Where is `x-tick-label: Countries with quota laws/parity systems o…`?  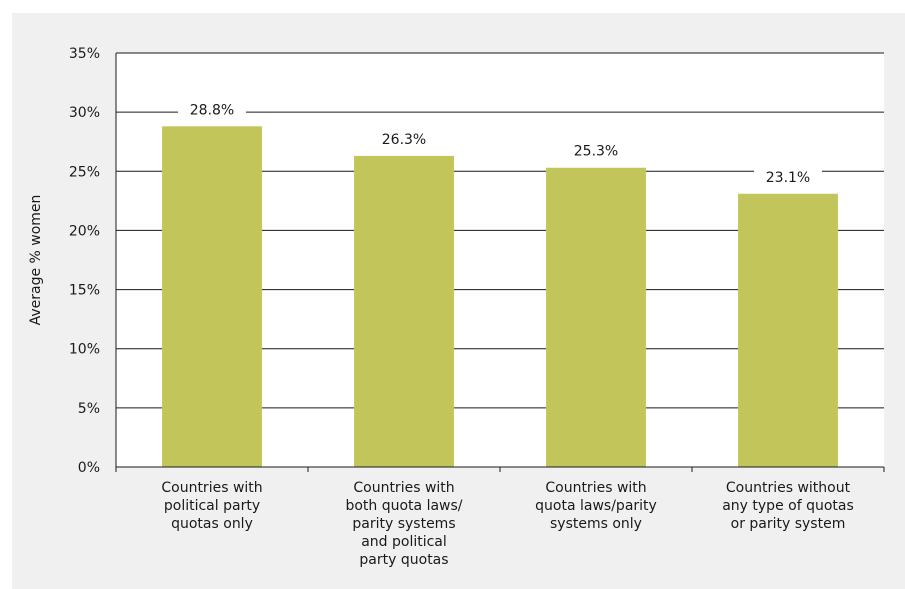 x-tick-label: Countries with quota laws/parity systems o… is located at coordinates (596, 506).